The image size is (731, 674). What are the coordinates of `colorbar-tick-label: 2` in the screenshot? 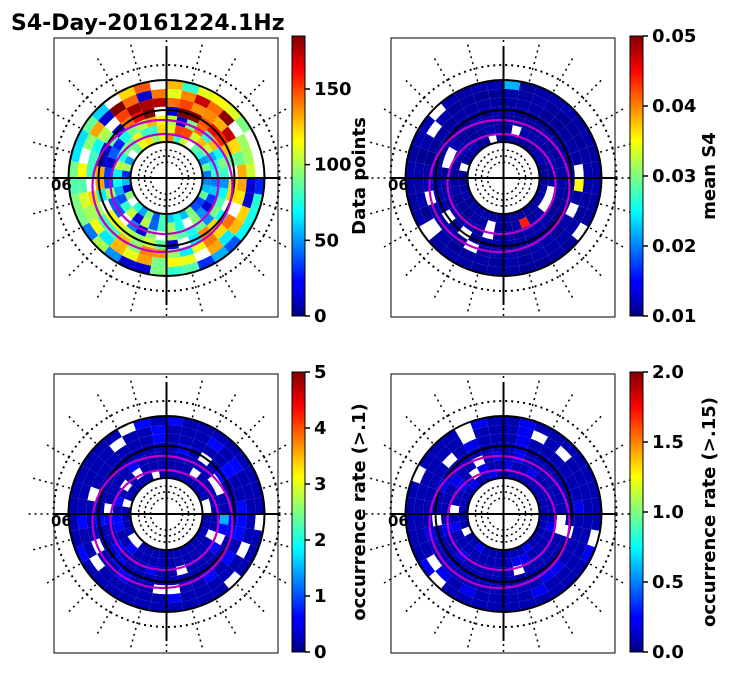 It's located at (320, 540).